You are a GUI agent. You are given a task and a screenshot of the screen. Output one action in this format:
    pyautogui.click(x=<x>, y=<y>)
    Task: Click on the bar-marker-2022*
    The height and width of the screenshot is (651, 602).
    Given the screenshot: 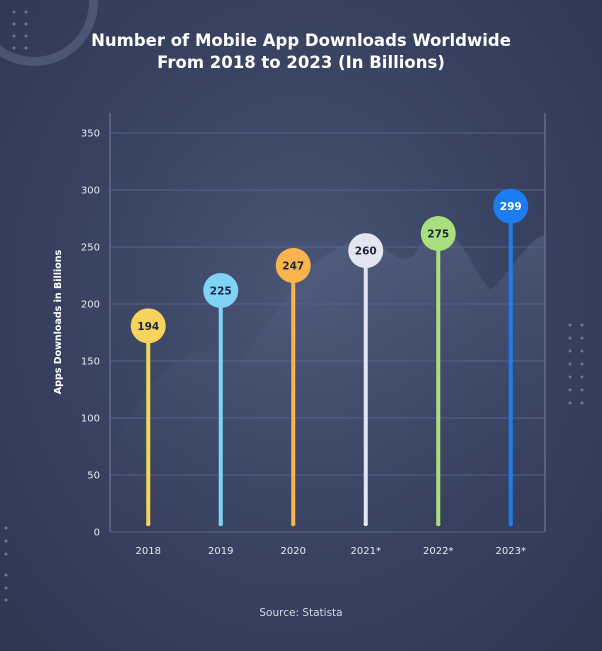 What is the action you would take?
    pyautogui.click(x=438, y=233)
    